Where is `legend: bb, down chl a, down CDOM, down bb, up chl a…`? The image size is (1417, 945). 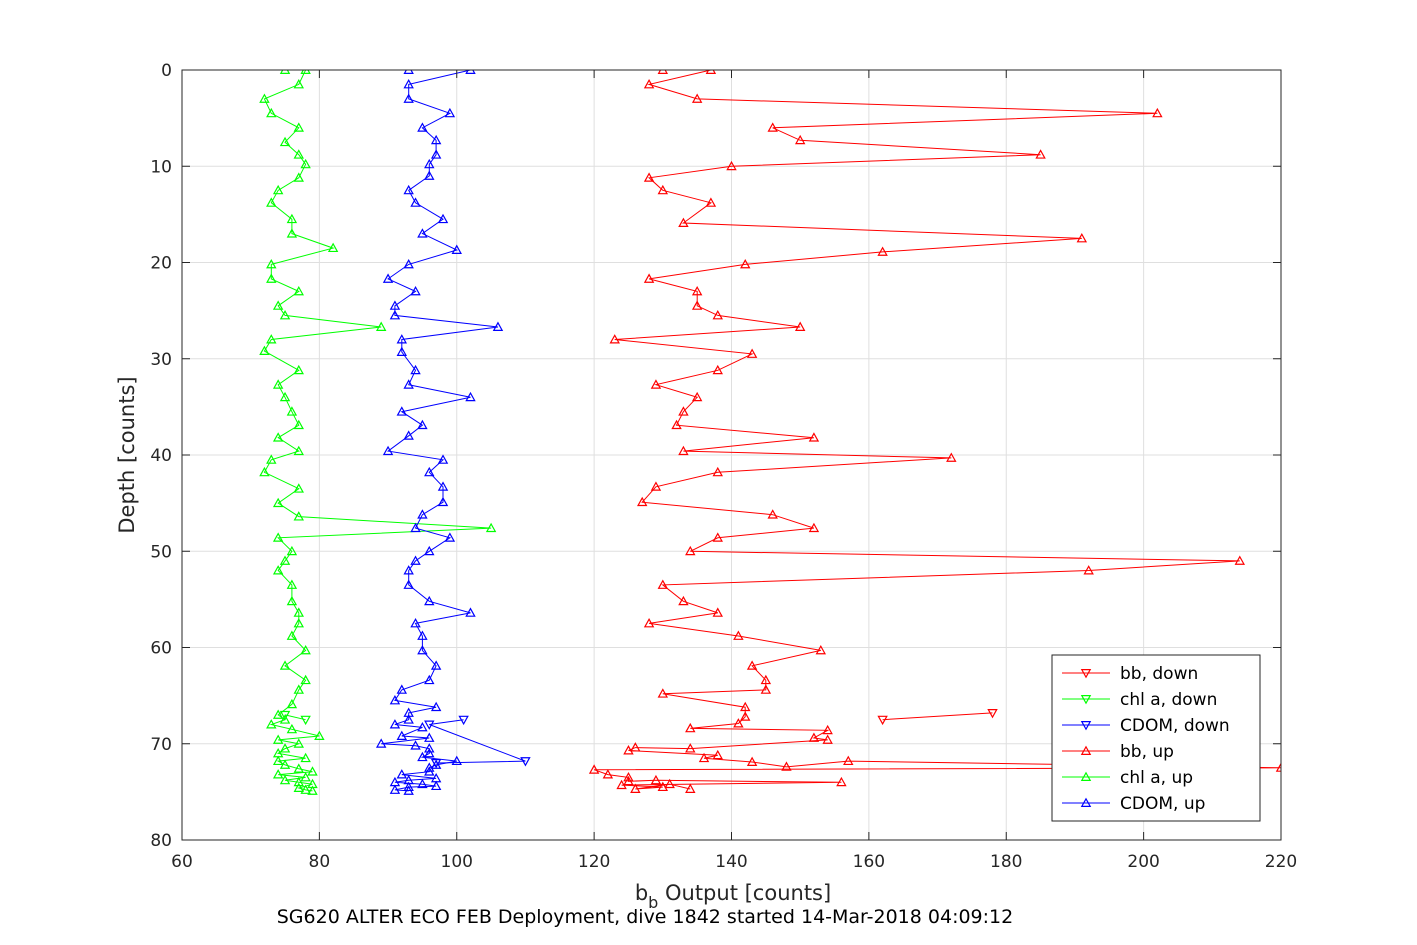 legend: bb, down chl a, down CDOM, down bb, up chl a… is located at coordinates (1156, 738).